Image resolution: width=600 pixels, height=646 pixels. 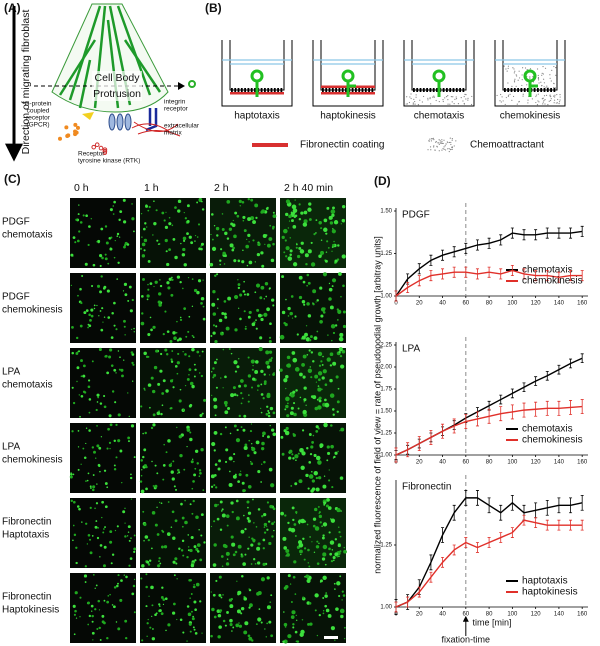 I want to click on micrograph-glow, so click(x=243, y=233).